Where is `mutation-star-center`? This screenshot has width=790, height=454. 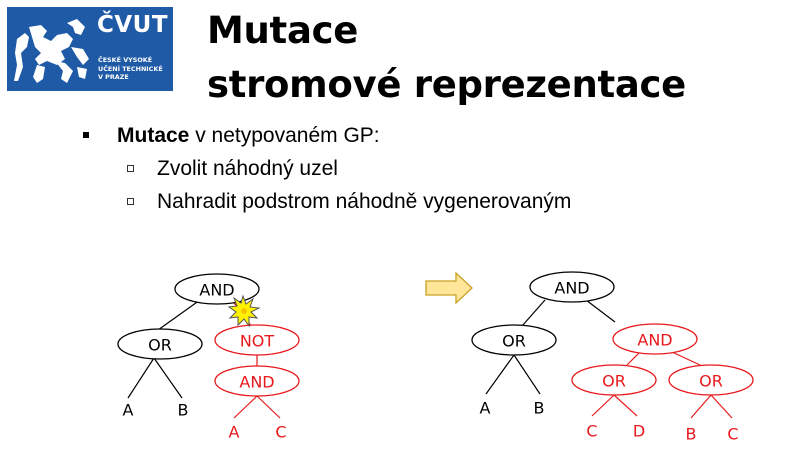
mutation-star-center is located at coordinates (244, 311).